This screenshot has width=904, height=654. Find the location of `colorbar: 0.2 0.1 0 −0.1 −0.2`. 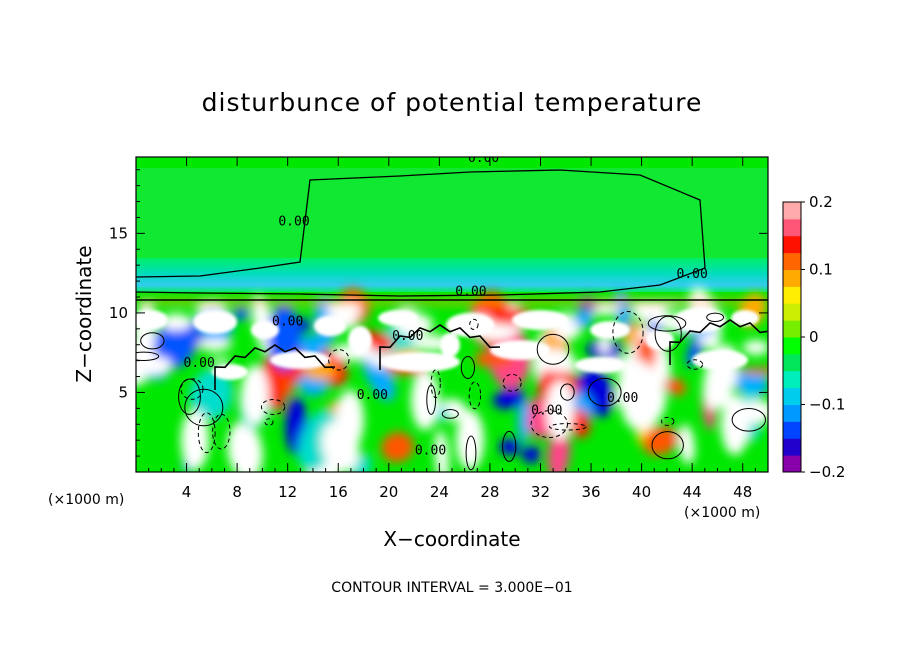

colorbar: 0.2 0.1 0 −0.1 −0.2 is located at coordinates (813, 337).